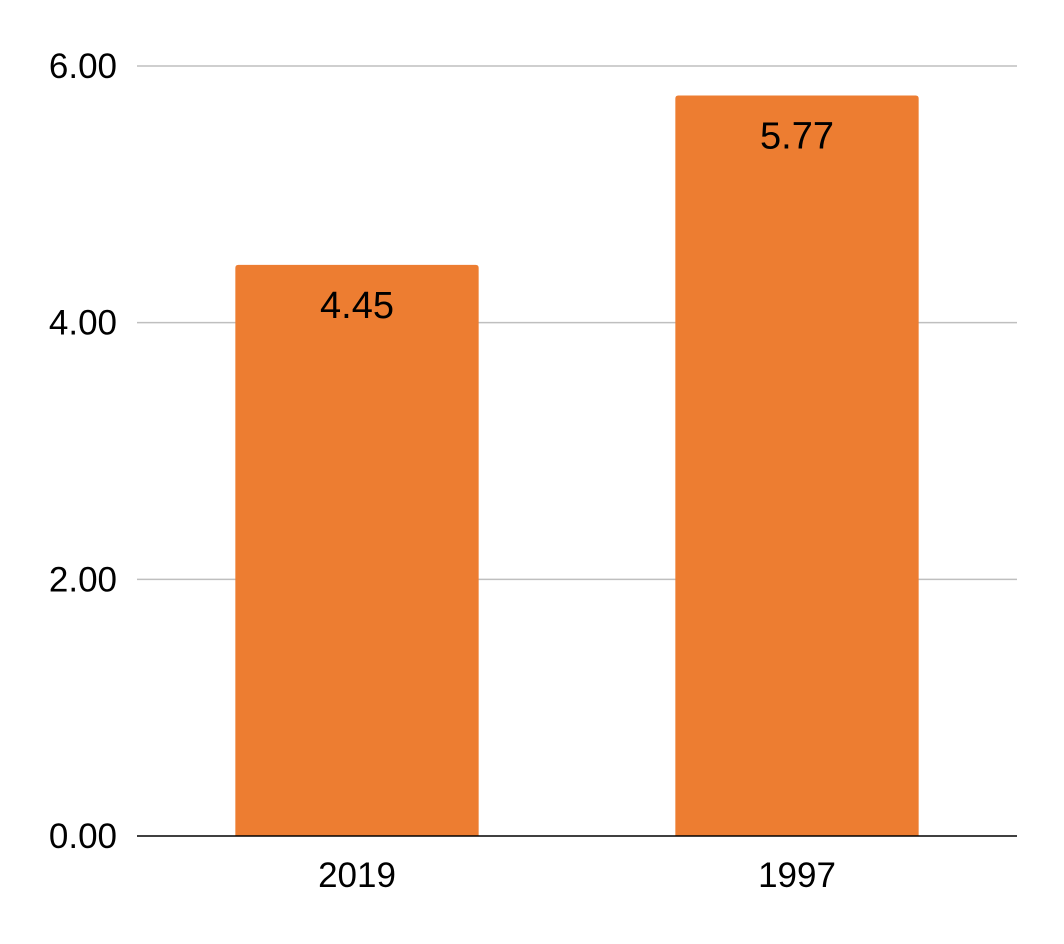  I want to click on bar-value-labels: 4.45 5.77, so click(577, 221).